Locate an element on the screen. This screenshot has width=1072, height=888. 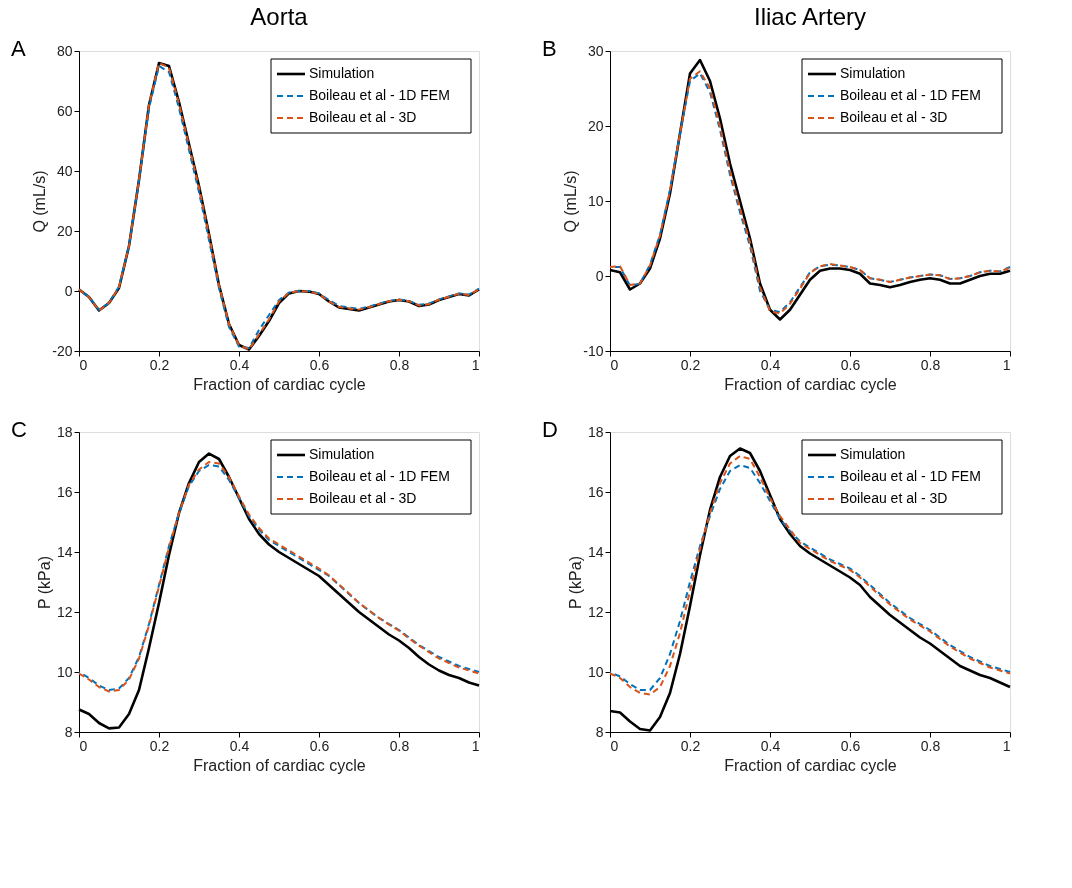
y-tick-label: -10 is located at coordinates (593, 350).